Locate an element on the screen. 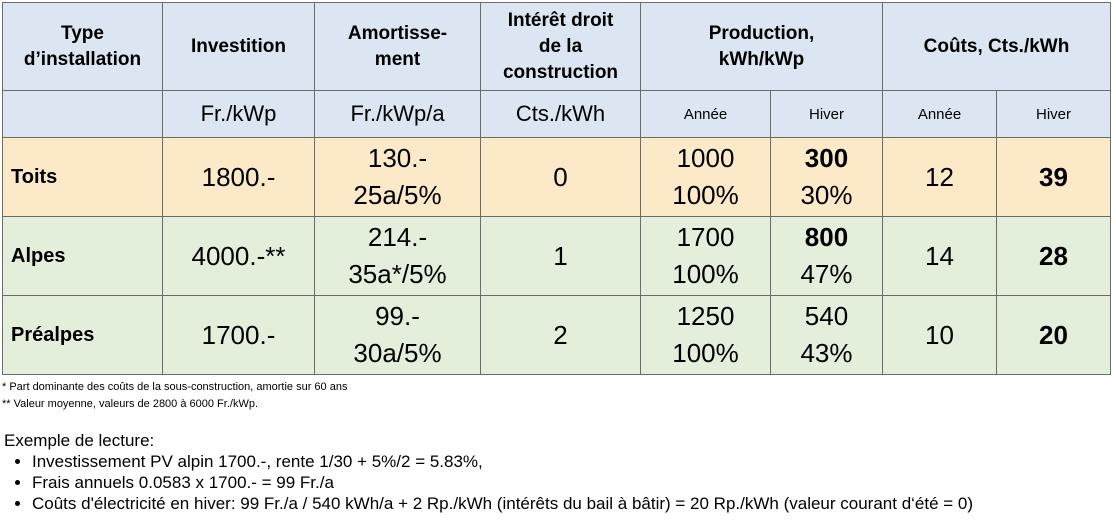 Image resolution: width=1116 pixels, height=522 pixels. unit-cell: Fr./kWp is located at coordinates (238, 114).